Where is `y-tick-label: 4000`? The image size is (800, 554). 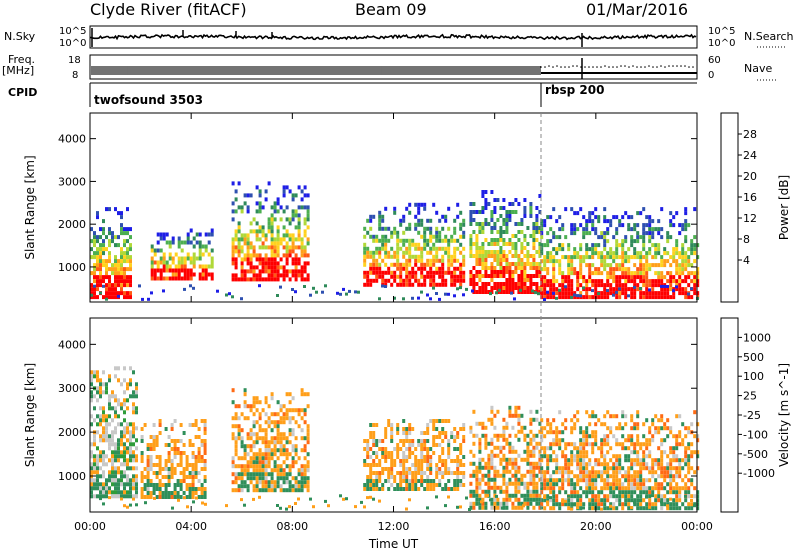
y-tick-label: 4000 is located at coordinates (72, 139).